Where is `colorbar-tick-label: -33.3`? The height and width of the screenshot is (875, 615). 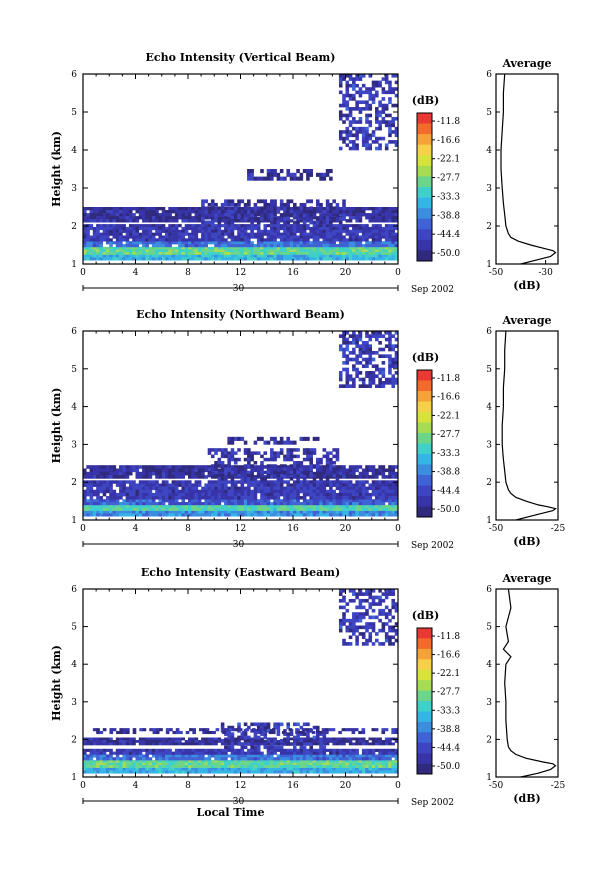 colorbar-tick-label: -33.3 is located at coordinates (448, 454).